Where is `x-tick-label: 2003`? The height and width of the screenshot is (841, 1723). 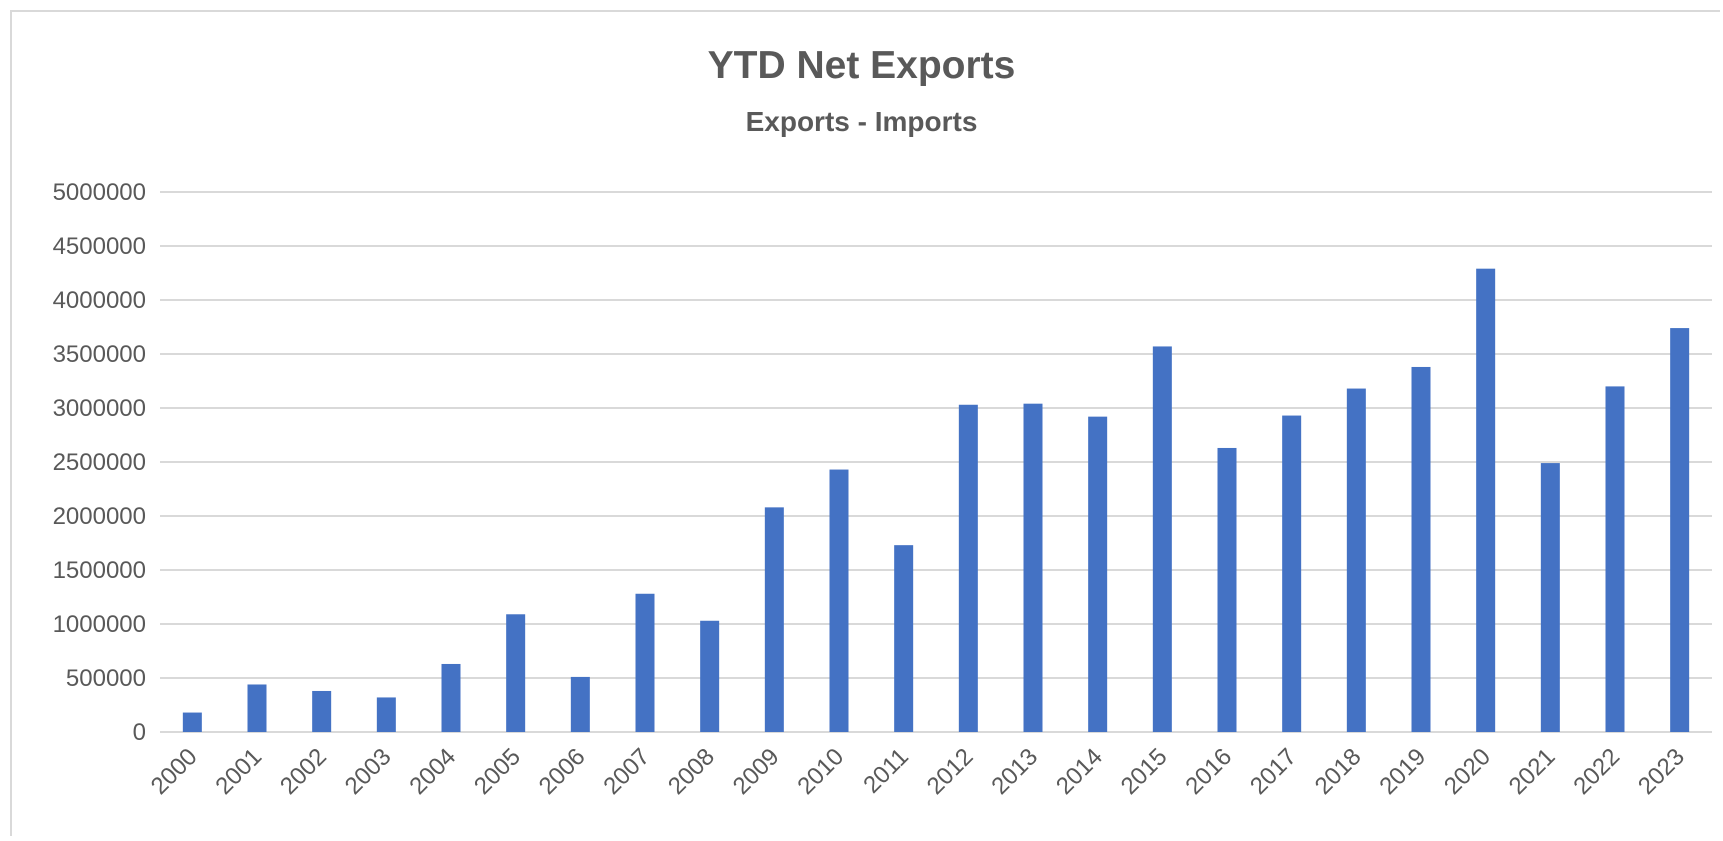
x-tick-label: 2003 is located at coordinates (368, 771).